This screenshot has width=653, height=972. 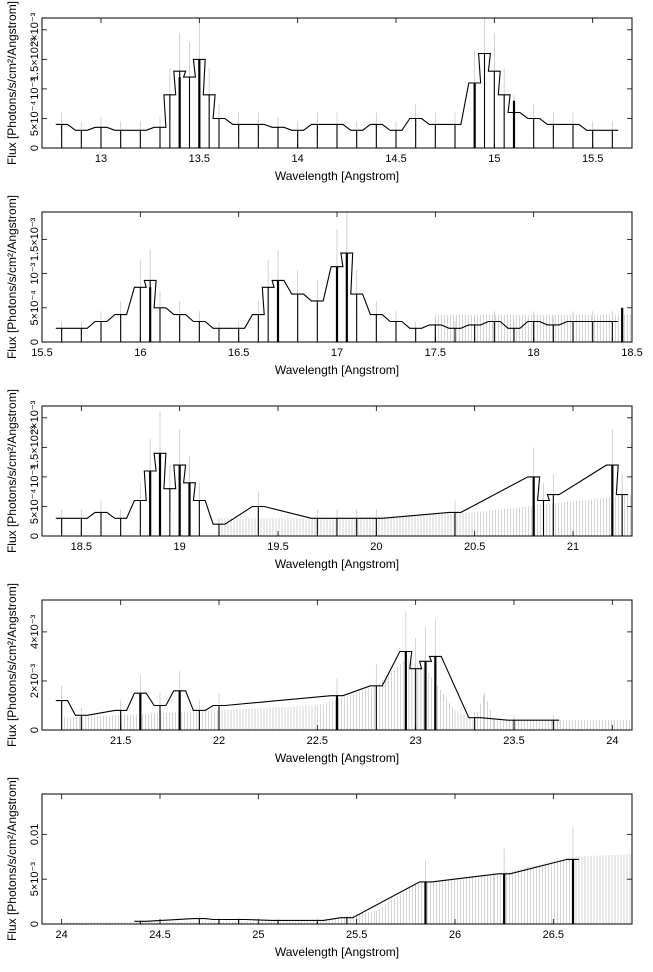 What do you see at coordinates (573, 547) in the screenshot?
I see `x-tick-label: 21` at bounding box center [573, 547].